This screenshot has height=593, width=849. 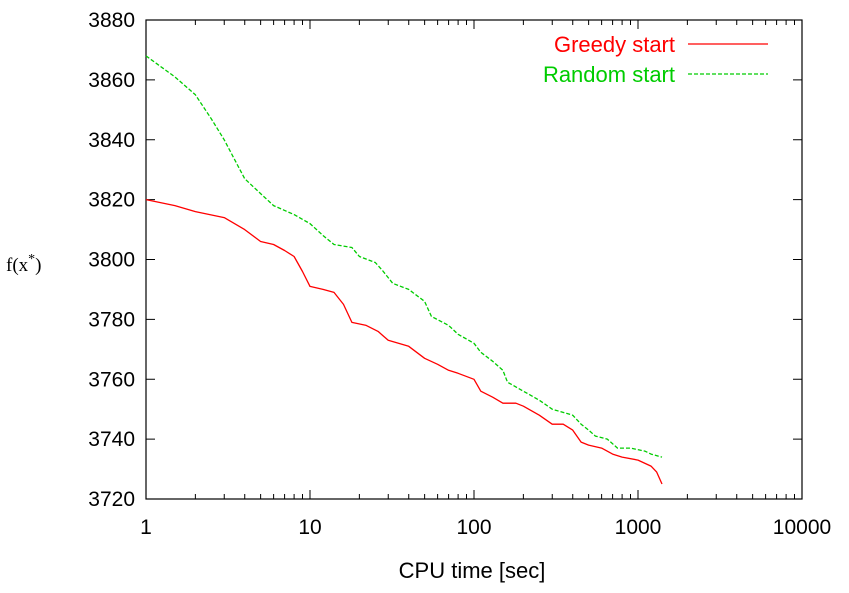 I want to click on x-tick-label: 10000, so click(x=802, y=527).